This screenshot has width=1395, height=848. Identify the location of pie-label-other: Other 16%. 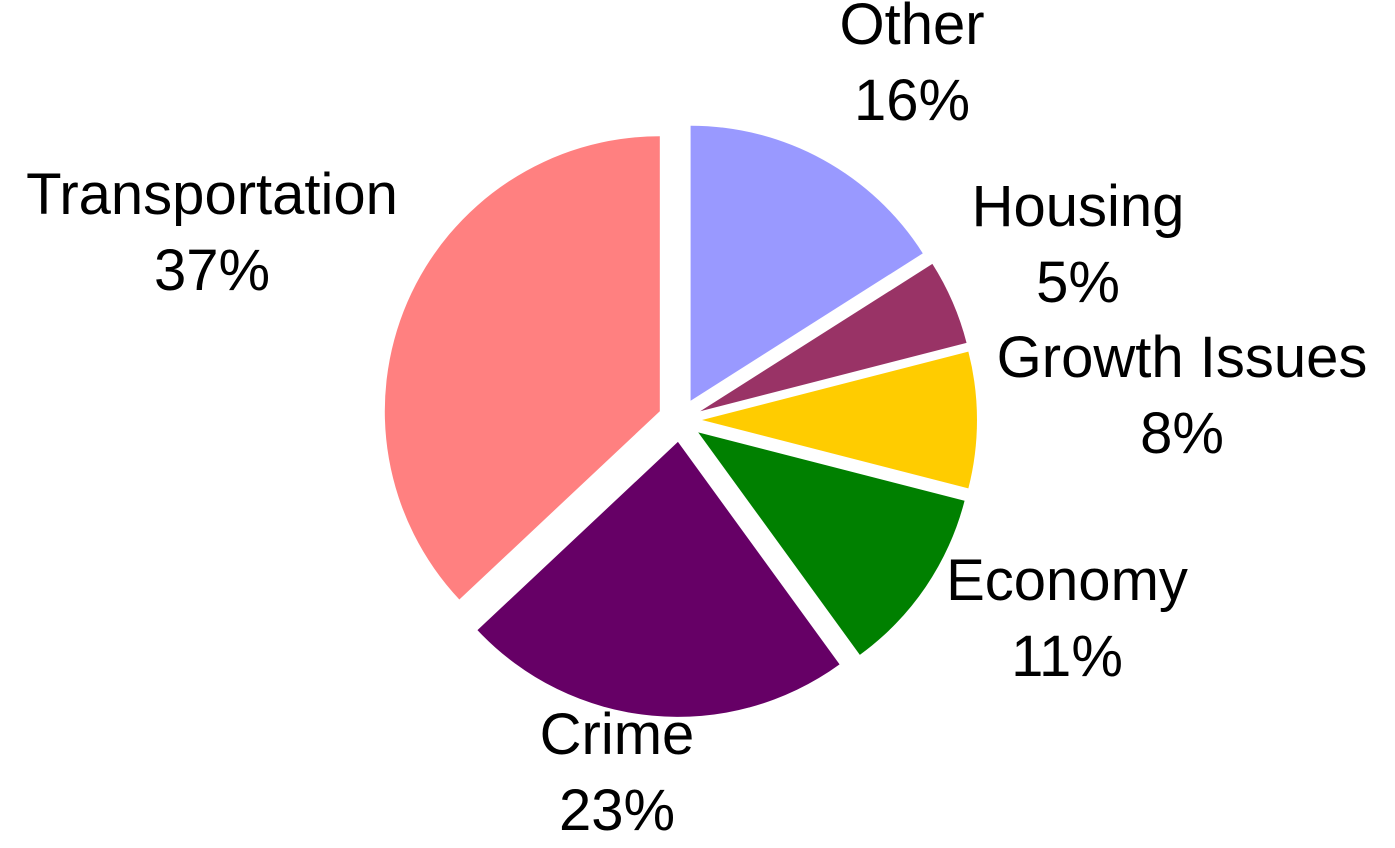
(911, 66).